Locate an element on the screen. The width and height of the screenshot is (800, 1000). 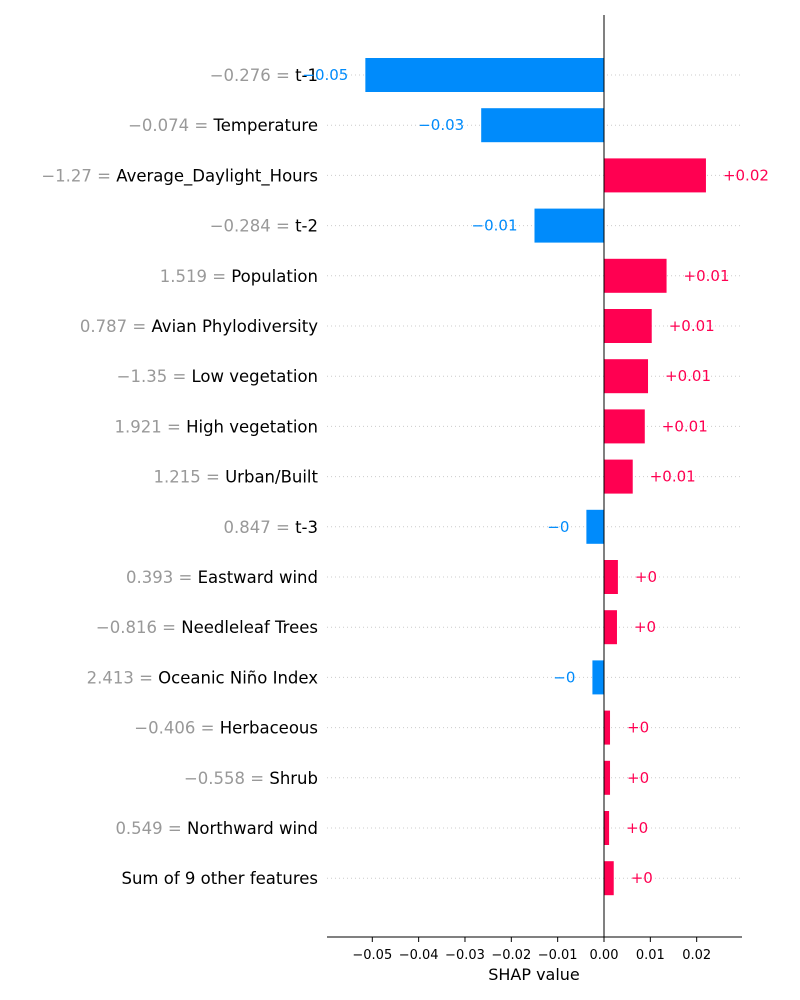
feature-value: 0.393 is located at coordinates (149, 577).